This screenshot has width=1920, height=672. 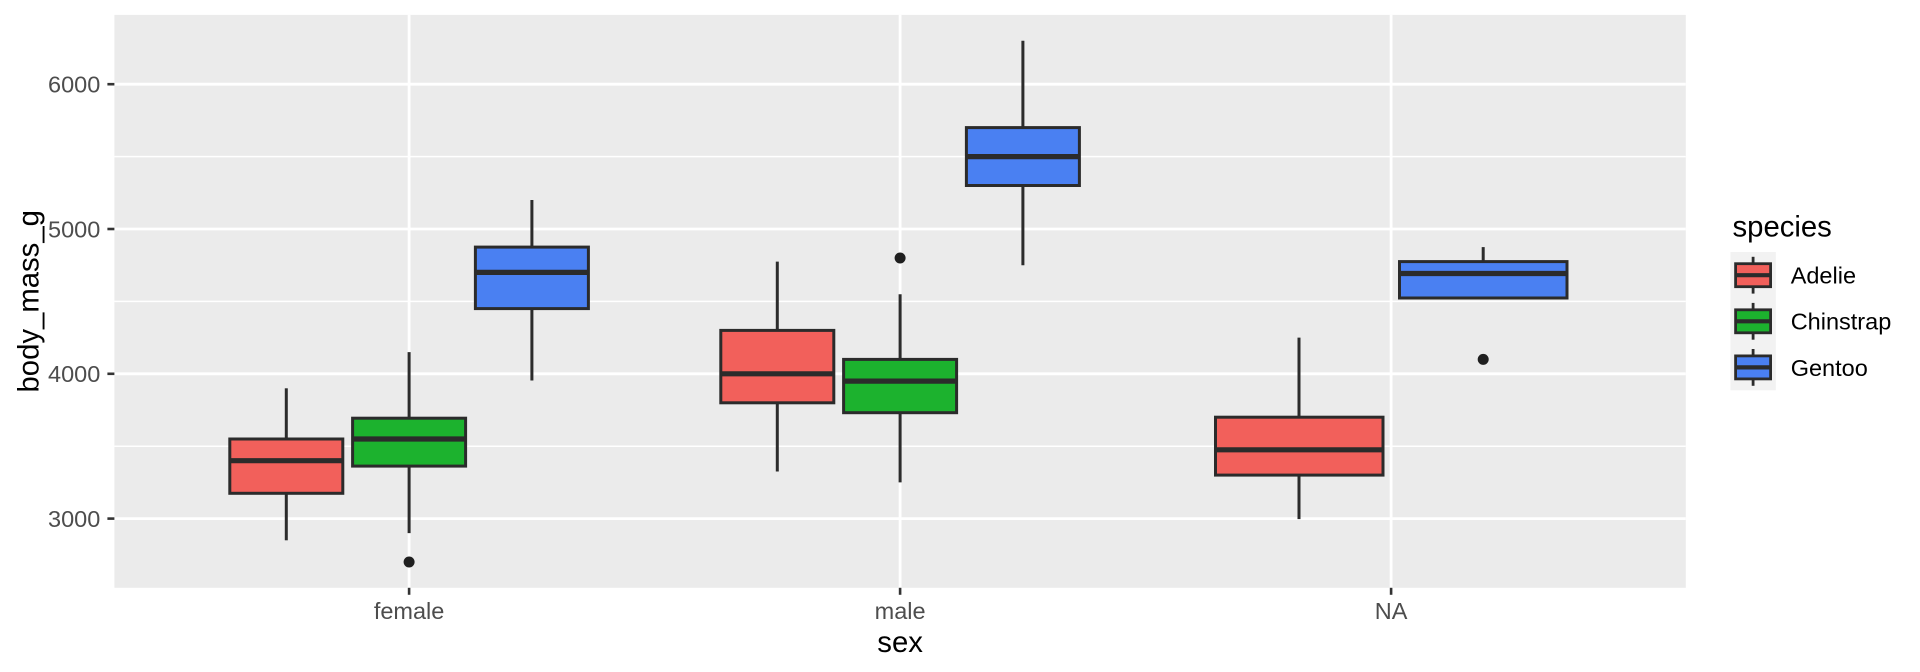 I want to click on svg-text: species, so click(x=1782, y=227).